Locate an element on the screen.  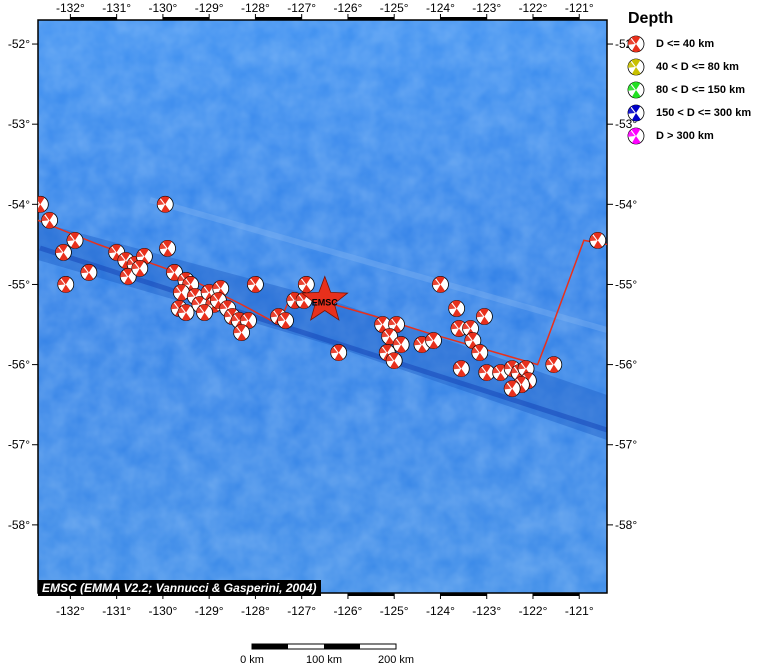
legend-title: Depth is located at coordinates (651, 18).